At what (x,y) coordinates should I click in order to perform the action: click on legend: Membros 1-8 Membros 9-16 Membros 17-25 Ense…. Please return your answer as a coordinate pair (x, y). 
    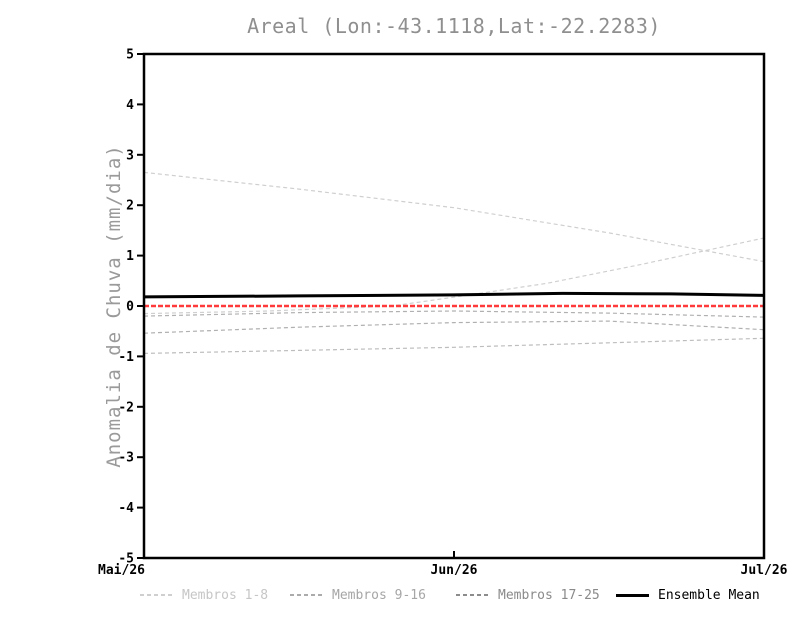
    Looking at the image, I should click on (400, 597).